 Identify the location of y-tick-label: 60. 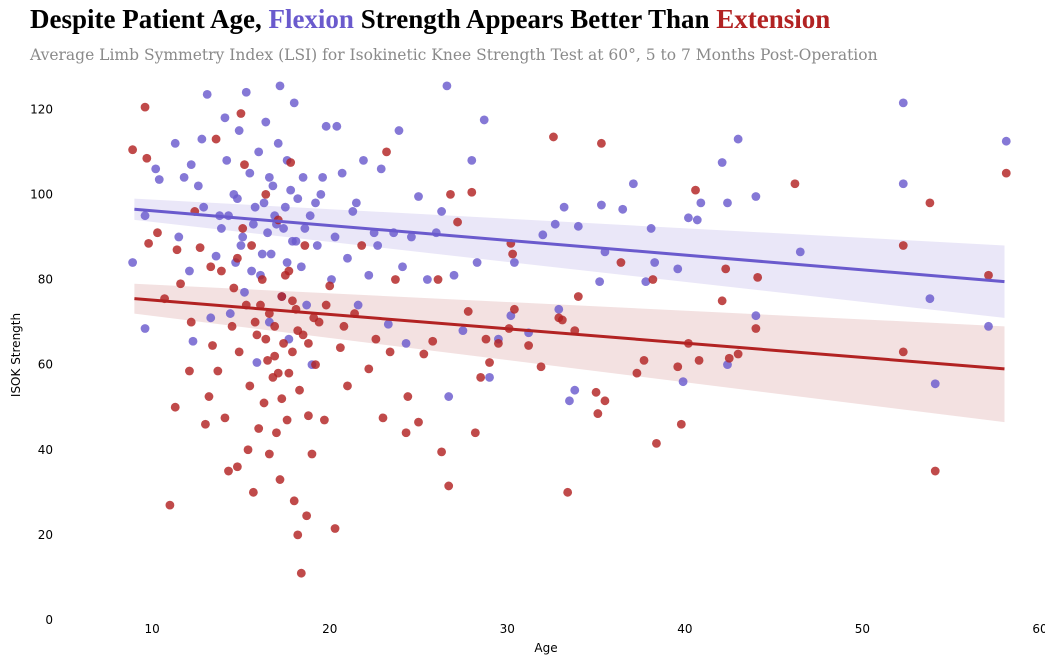
(45, 365).